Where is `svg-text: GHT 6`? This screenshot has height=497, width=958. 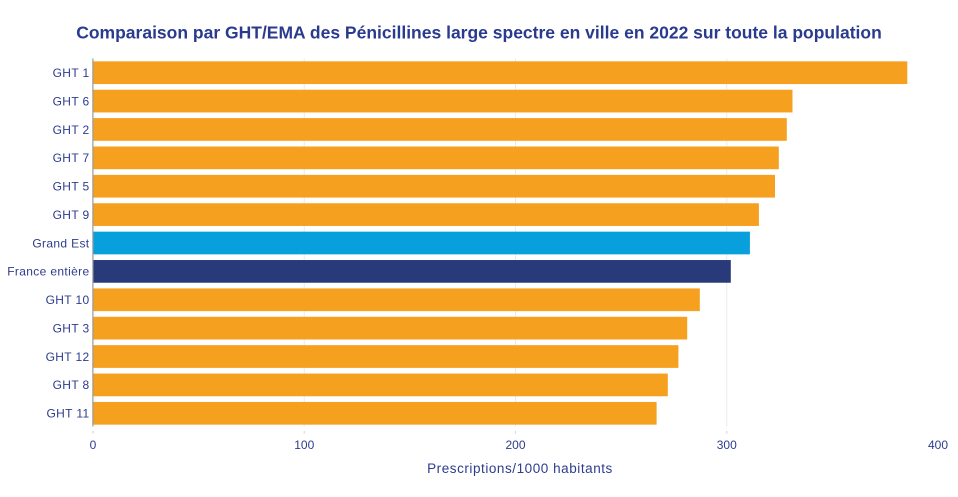 svg-text: GHT 6 is located at coordinates (71, 101).